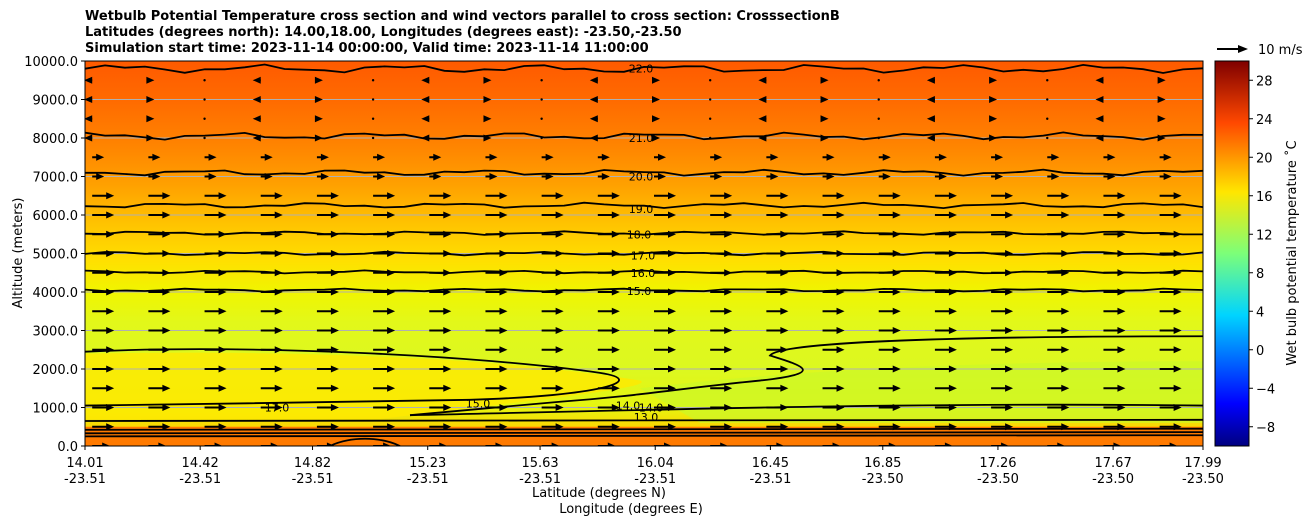 Image resolution: width=1311 pixels, height=526 pixels. I want to click on y-tick-label: 7000.0, so click(56, 178).